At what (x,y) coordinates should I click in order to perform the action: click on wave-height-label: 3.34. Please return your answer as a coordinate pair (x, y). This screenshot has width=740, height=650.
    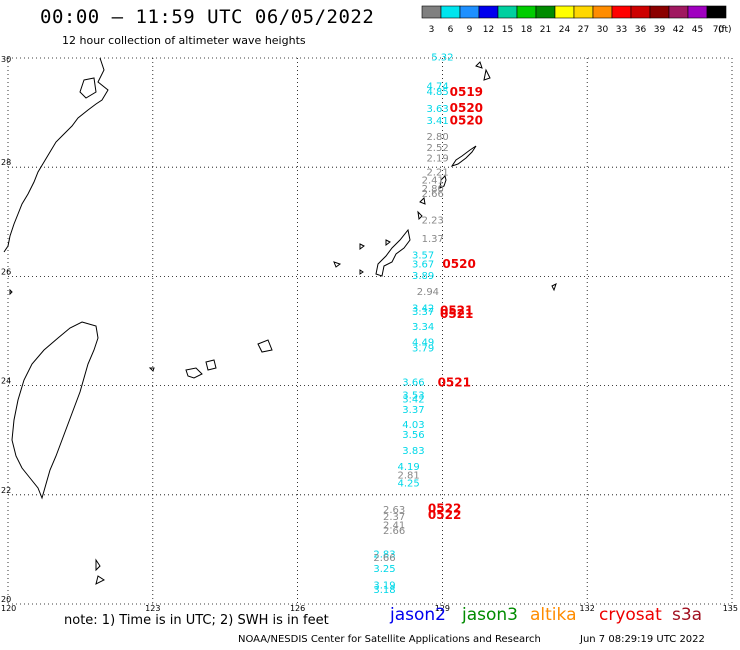
    Looking at the image, I should click on (423, 327).